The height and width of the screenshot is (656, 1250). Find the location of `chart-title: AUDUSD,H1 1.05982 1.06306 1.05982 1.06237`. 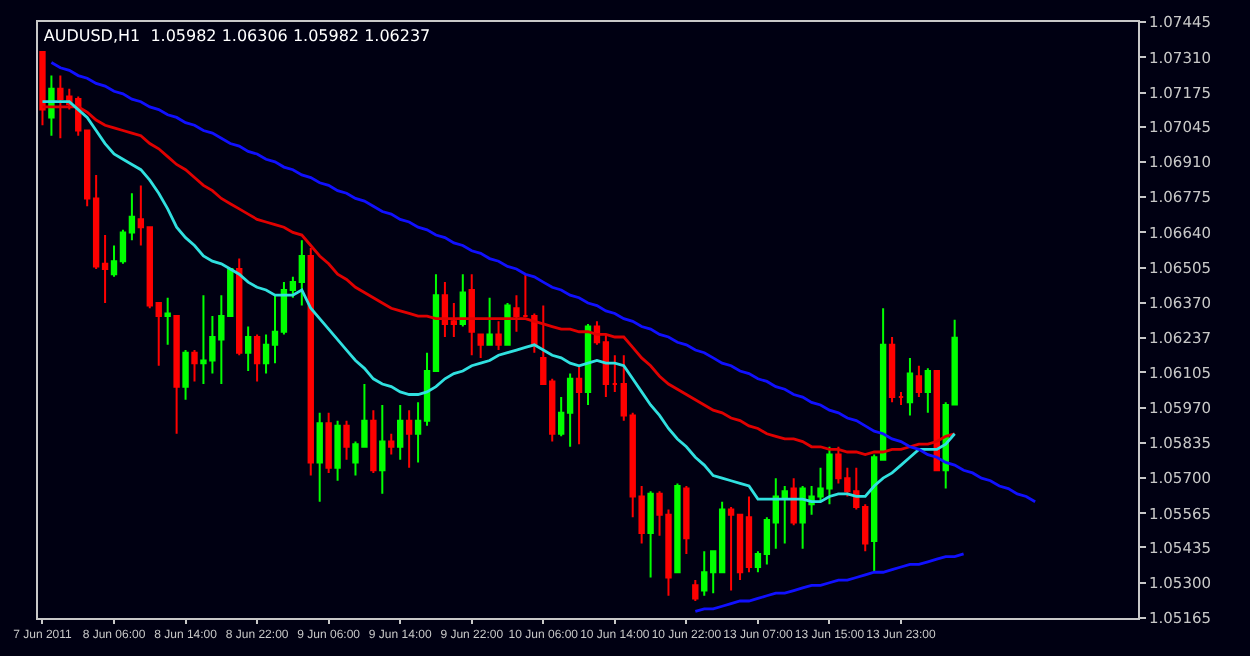

chart-title: AUDUSD,H1 1.05982 1.06306 1.05982 1.06237 is located at coordinates (237, 35).